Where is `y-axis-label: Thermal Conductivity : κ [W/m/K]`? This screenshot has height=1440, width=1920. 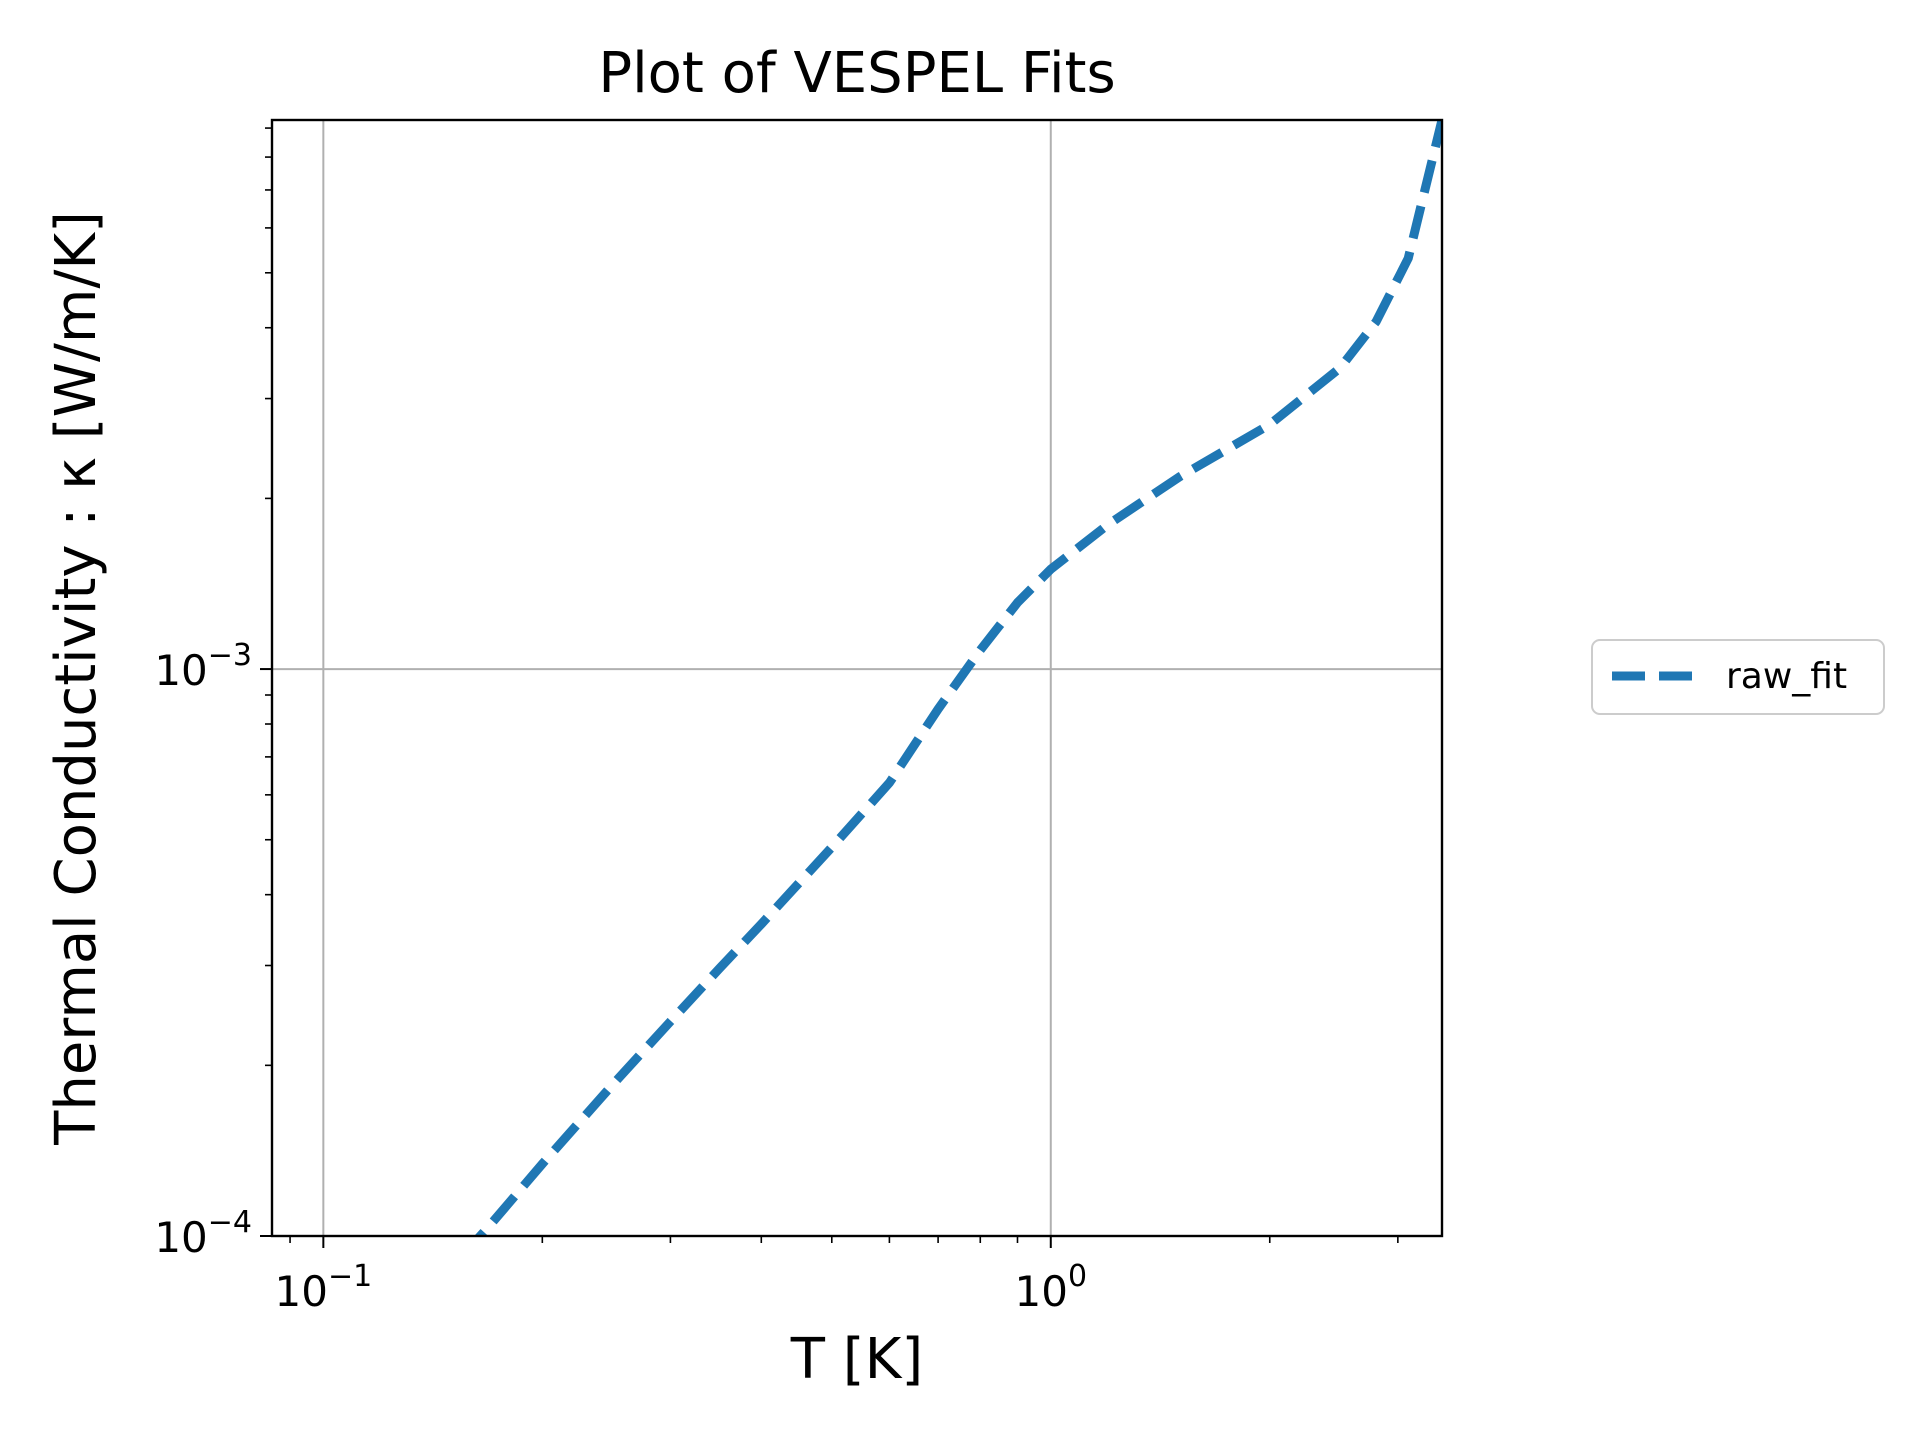 y-axis-label: Thermal Conductivity : κ [W/m/K] is located at coordinates (76, 678).